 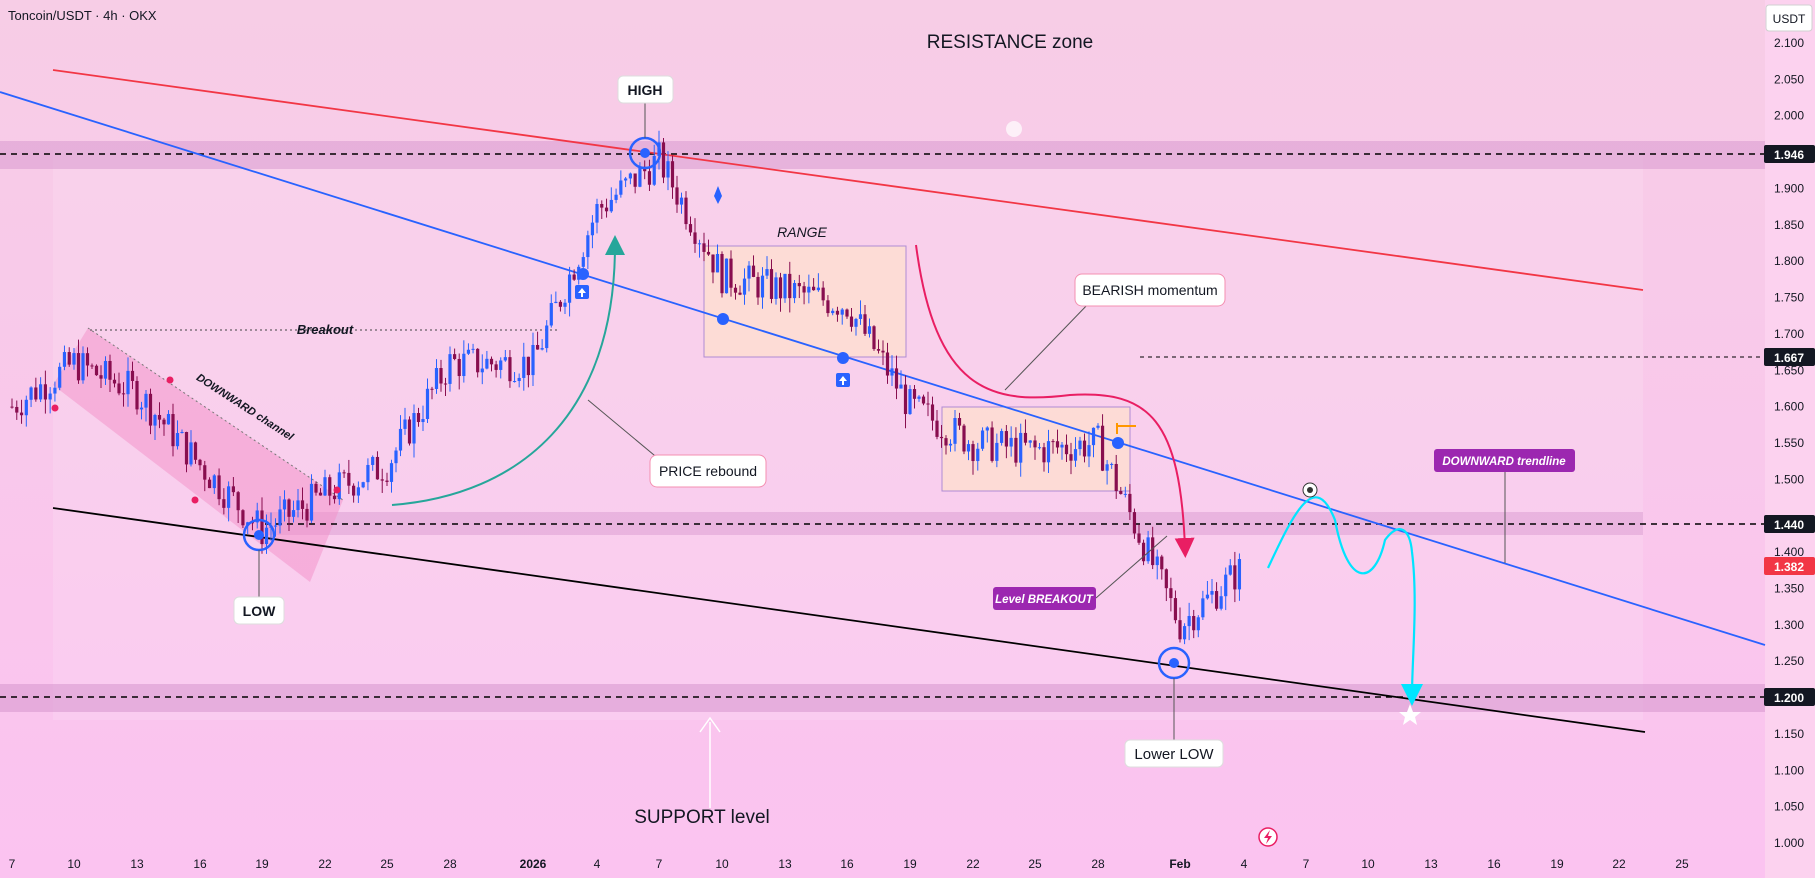 What do you see at coordinates (710, 724) in the screenshot?
I see `support-arrow-head` at bounding box center [710, 724].